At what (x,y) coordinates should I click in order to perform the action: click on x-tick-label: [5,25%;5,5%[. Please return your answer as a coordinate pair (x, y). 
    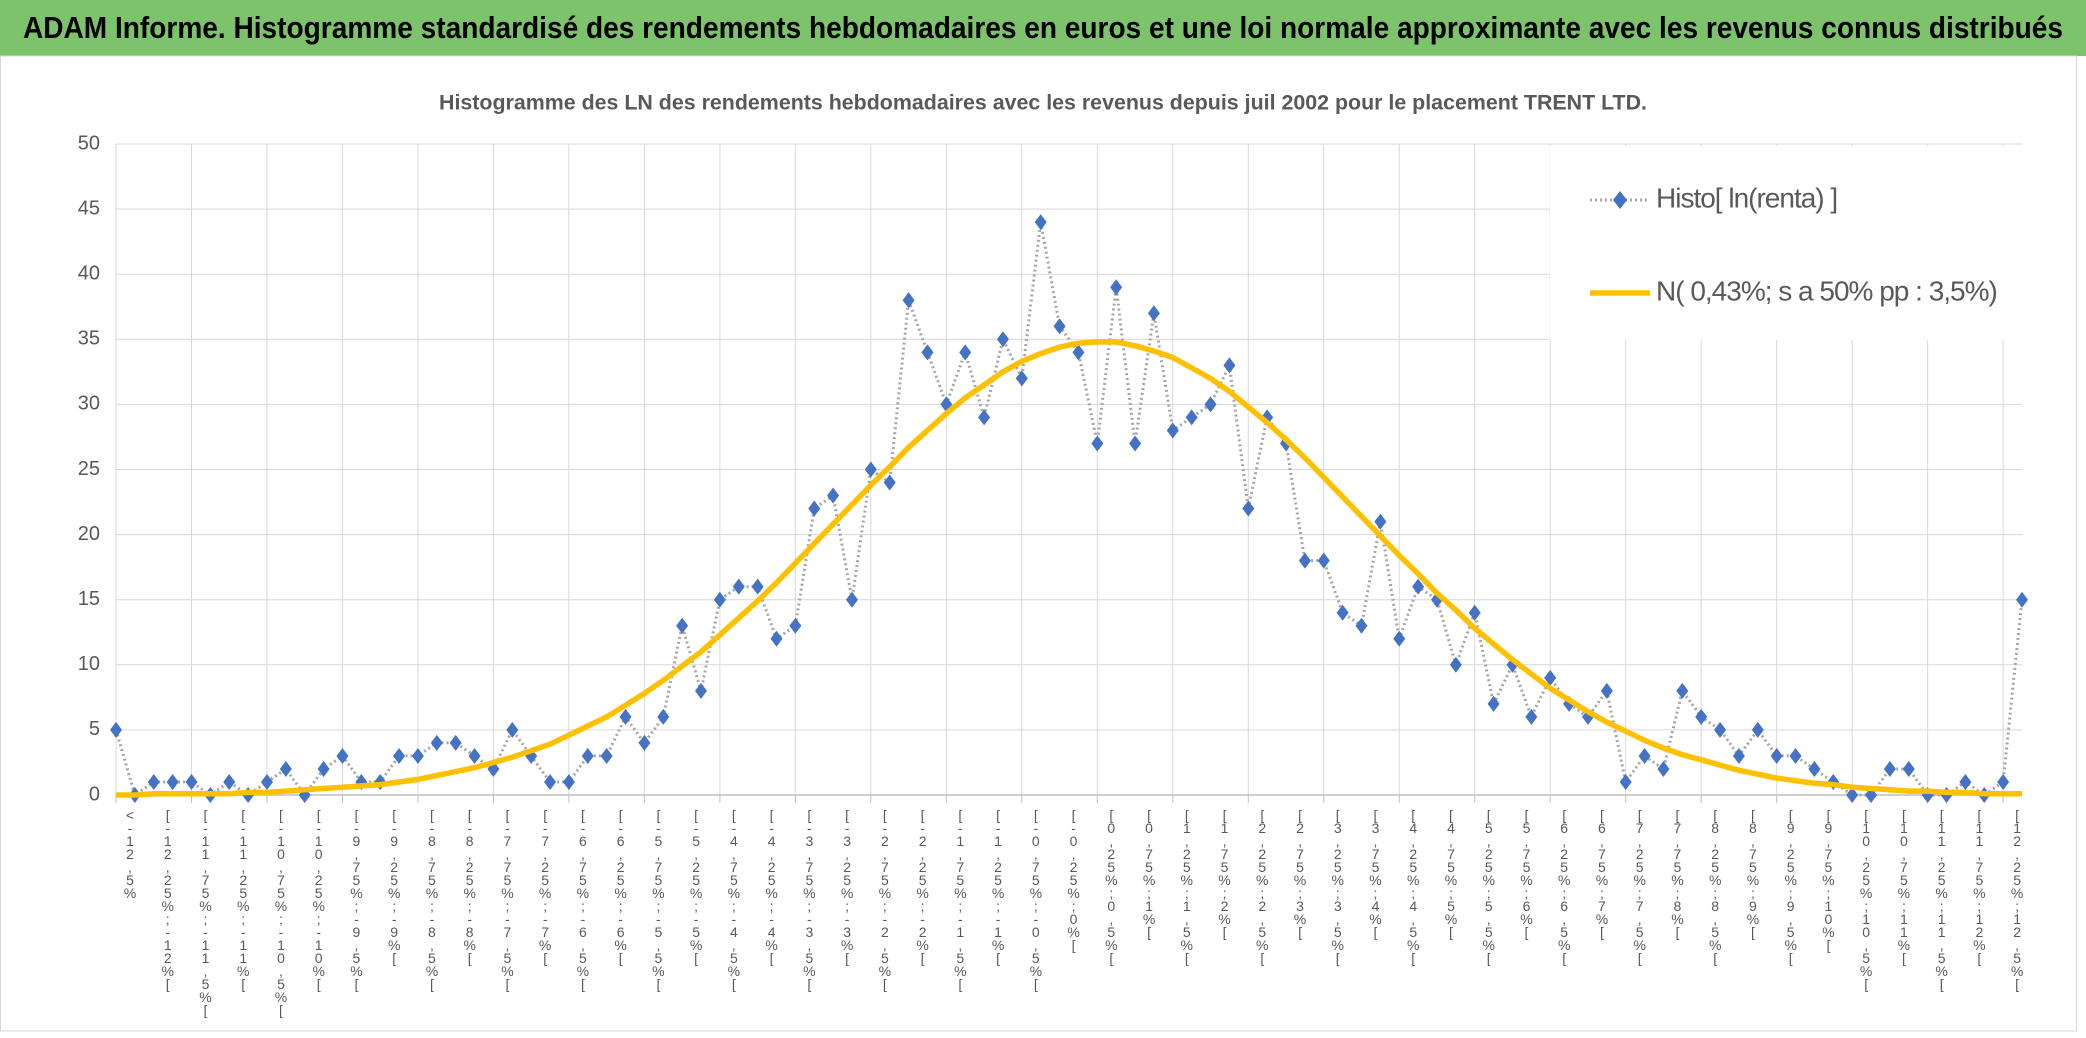
    Looking at the image, I should click on (1489, 886).